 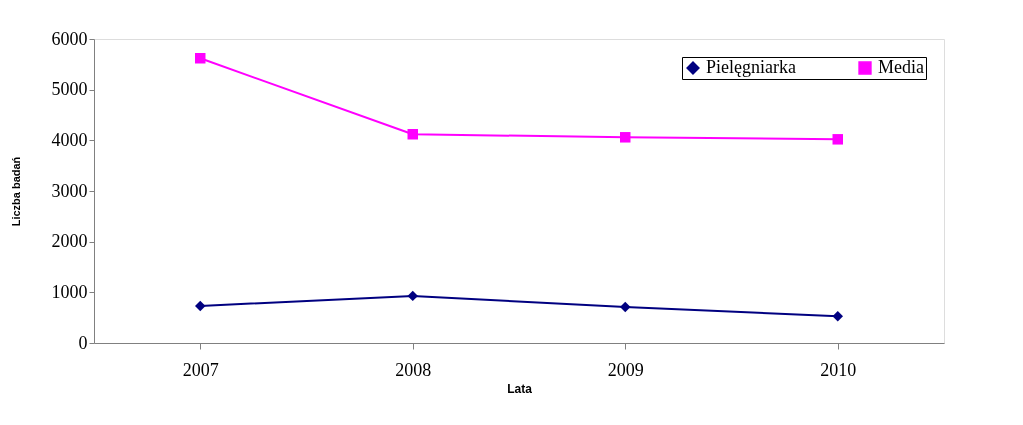 I want to click on y-tick-label: 6000, so click(x=69, y=38).